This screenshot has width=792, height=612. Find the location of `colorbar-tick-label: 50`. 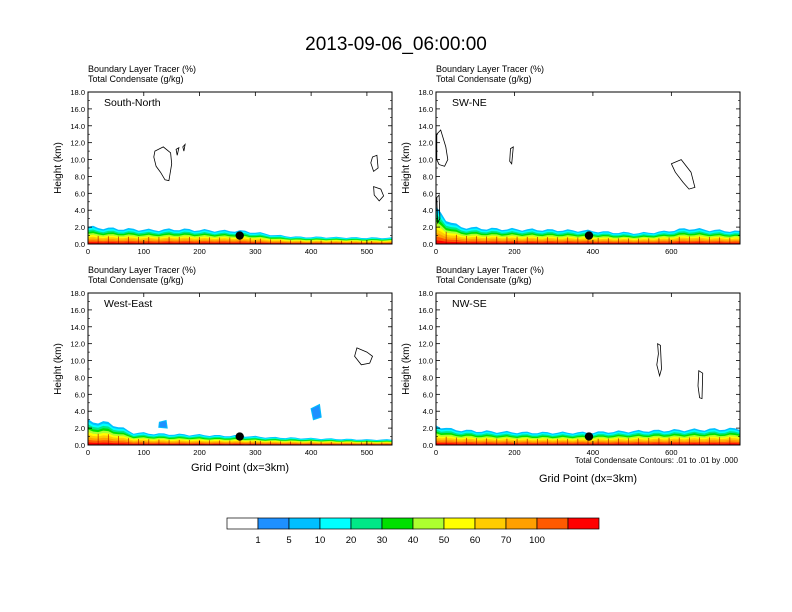

colorbar-tick-label: 50 is located at coordinates (444, 540).